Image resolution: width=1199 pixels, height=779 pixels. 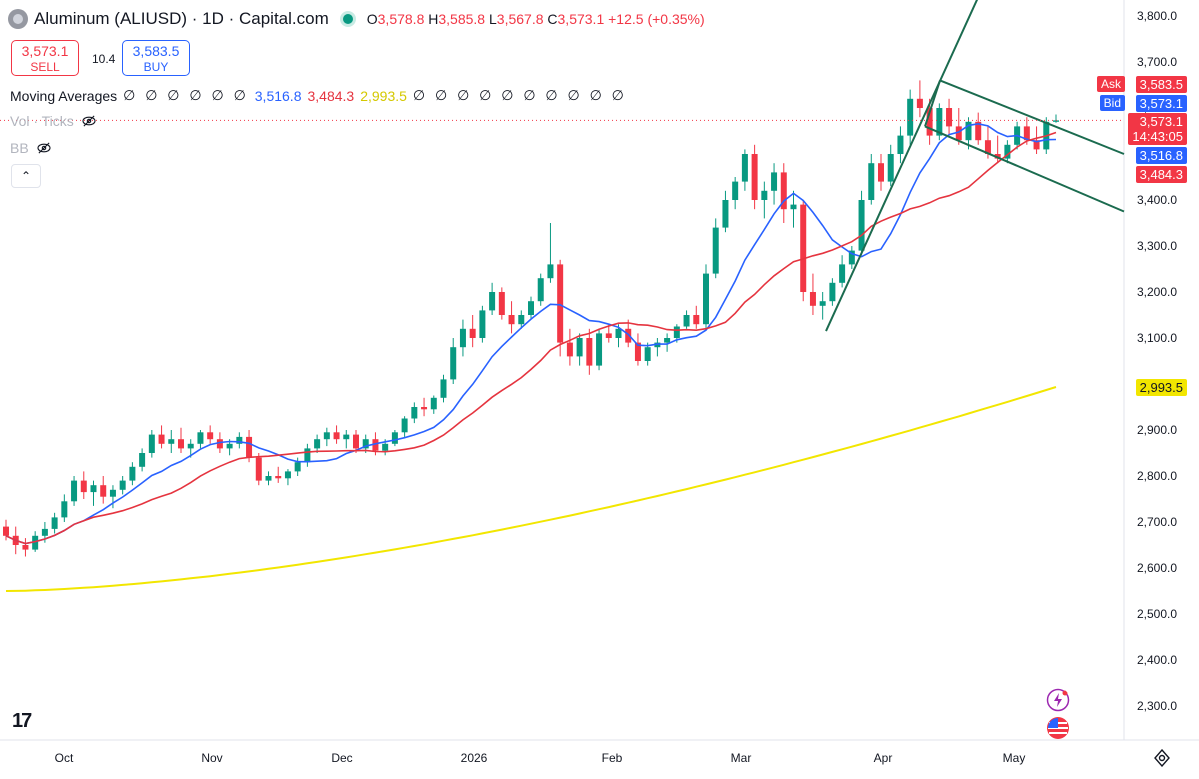 I want to click on settings-icon, so click(x=1162, y=758).